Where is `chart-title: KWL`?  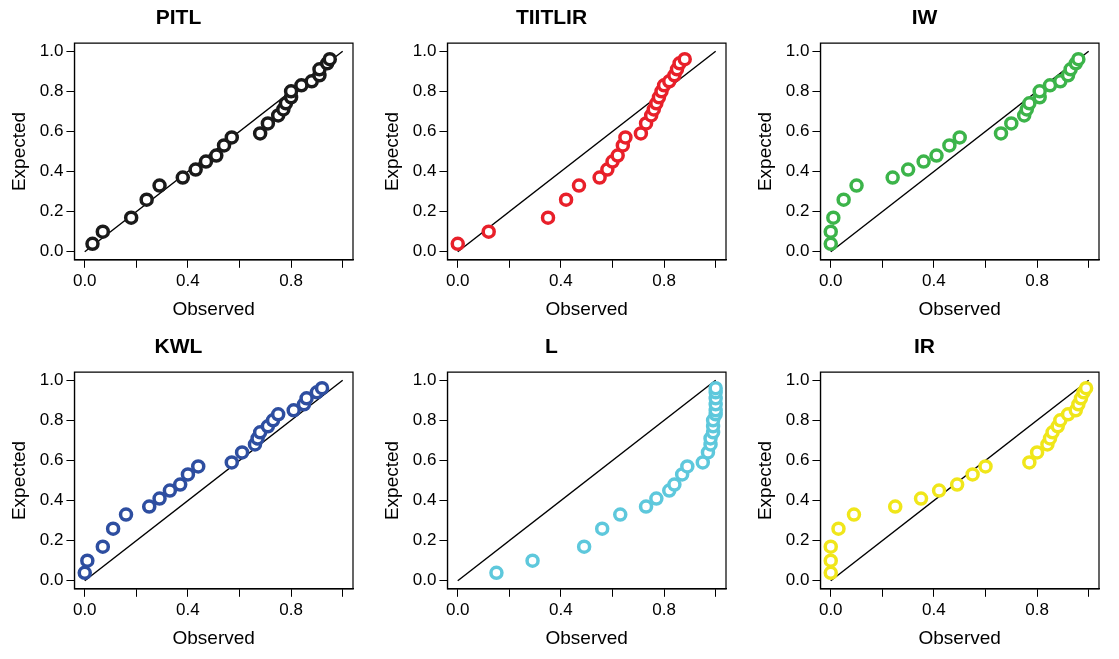
chart-title: KWL is located at coordinates (178, 346).